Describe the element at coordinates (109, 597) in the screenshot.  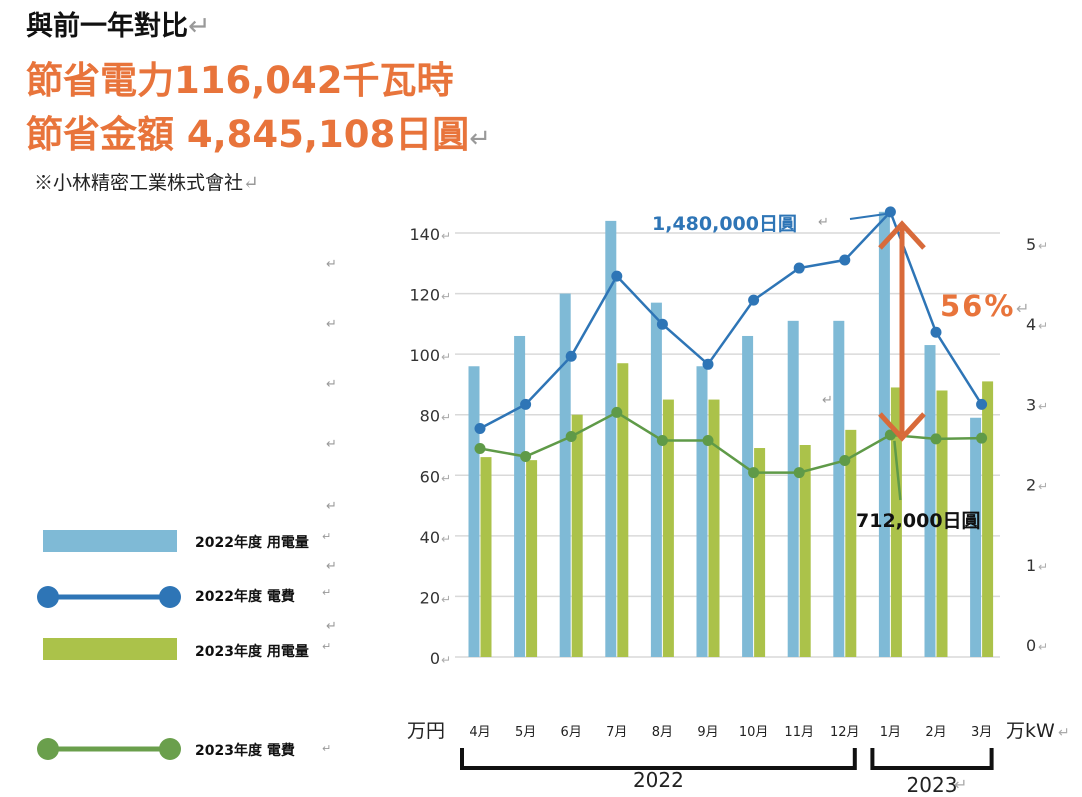
I see `legend-line-2022-cost` at that location.